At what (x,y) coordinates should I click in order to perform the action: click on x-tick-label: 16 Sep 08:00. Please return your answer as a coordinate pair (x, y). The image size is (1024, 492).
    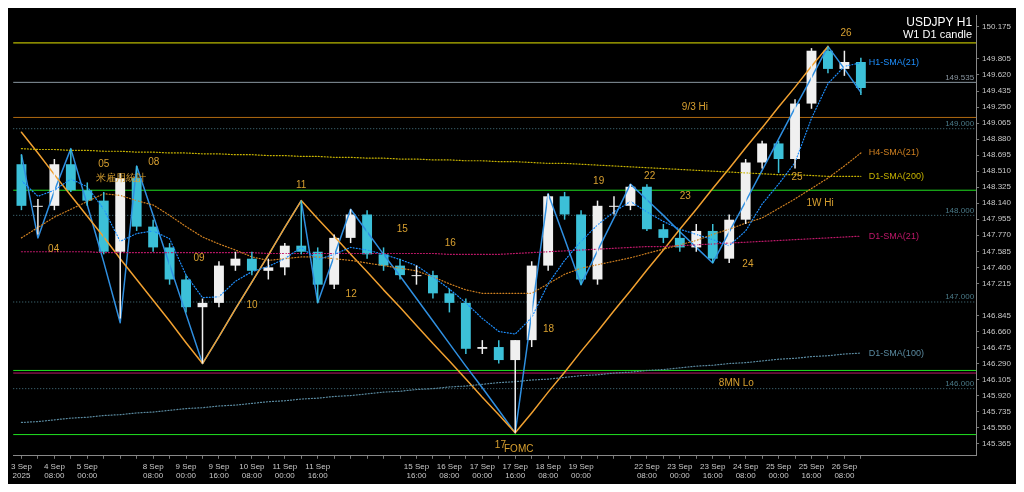
    Looking at the image, I should click on (449, 471).